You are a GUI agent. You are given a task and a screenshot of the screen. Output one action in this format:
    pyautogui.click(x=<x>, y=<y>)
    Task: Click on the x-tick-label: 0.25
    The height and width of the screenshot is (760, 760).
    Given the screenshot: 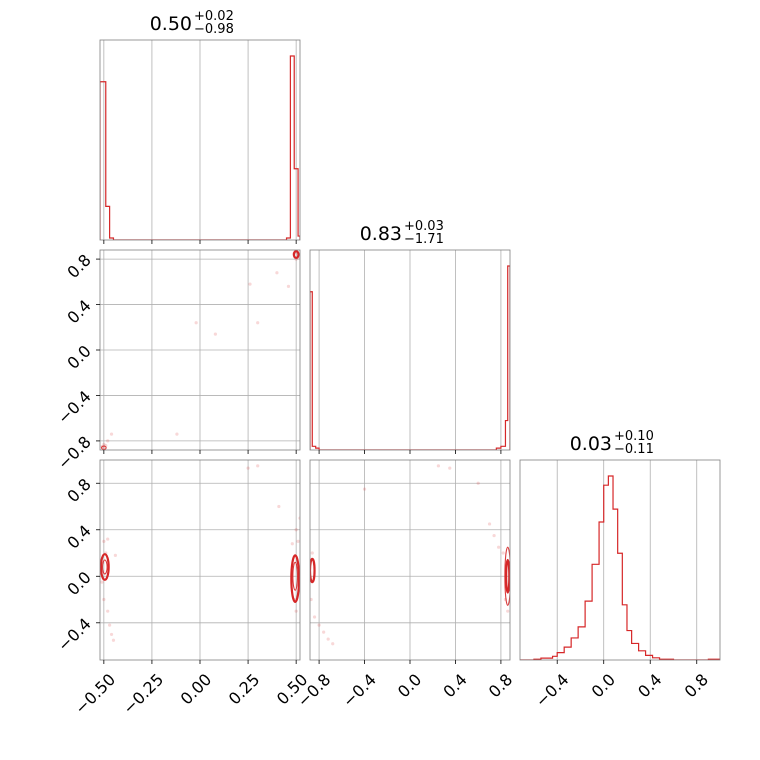 What is the action you would take?
    pyautogui.click(x=244, y=689)
    